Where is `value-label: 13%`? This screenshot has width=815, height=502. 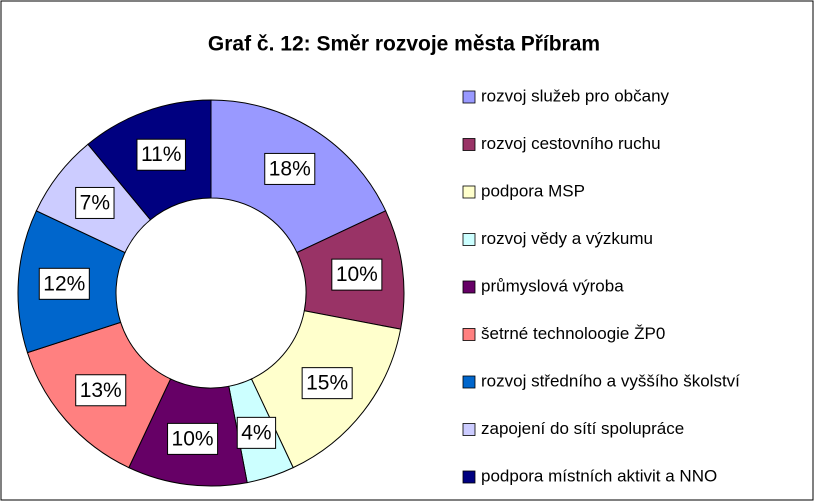
value-label: 13% is located at coordinates (101, 390).